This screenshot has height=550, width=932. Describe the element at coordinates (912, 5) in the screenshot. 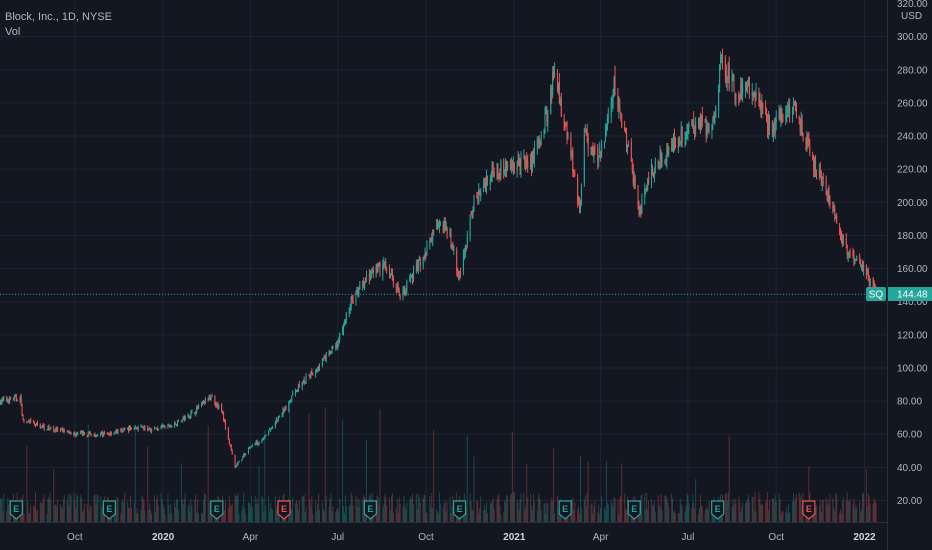

I see `y-tick-label: 320.00` at that location.